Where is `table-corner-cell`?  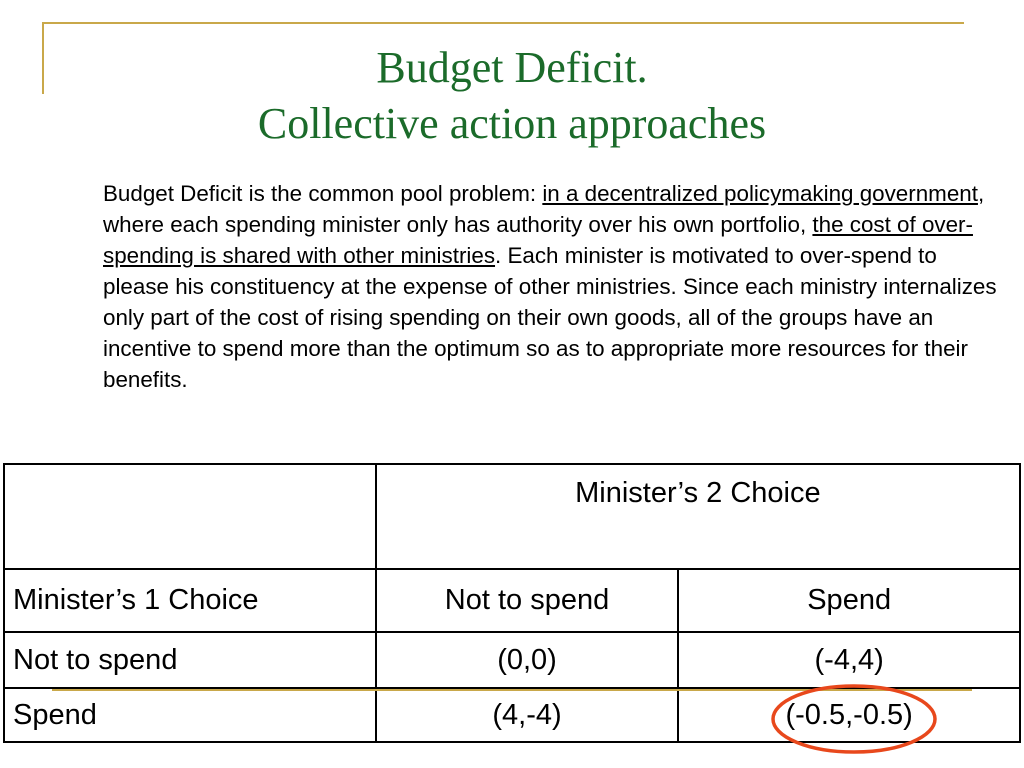 table-corner-cell is located at coordinates (190, 516).